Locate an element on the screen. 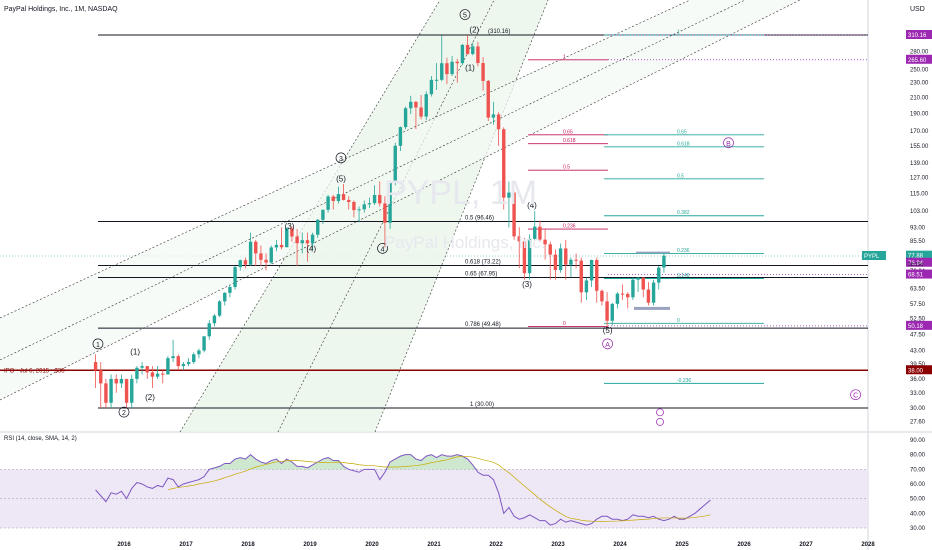  wave-label: 3 is located at coordinates (341, 159).